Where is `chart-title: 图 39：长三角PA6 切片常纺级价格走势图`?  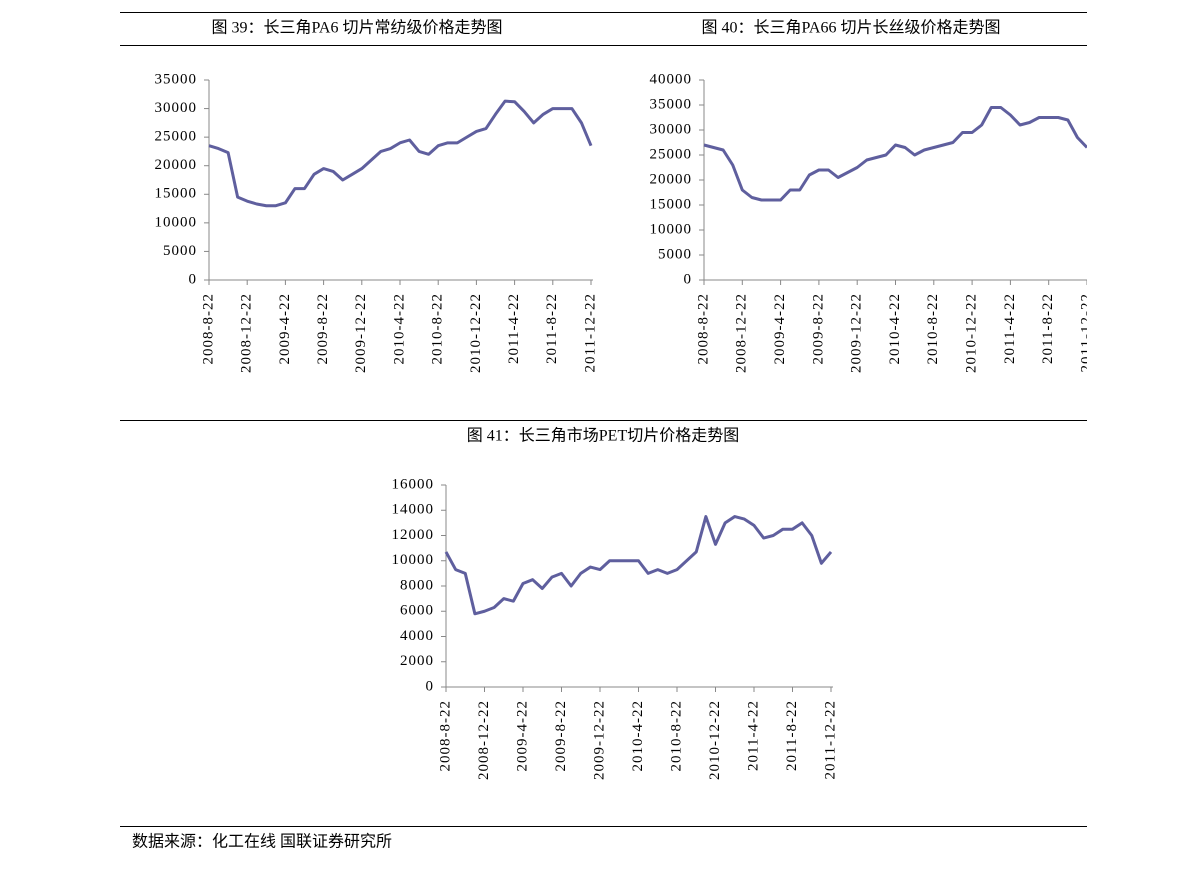 chart-title: 图 39：长三角PA6 切片常纺级价格走势图 is located at coordinates (357, 28).